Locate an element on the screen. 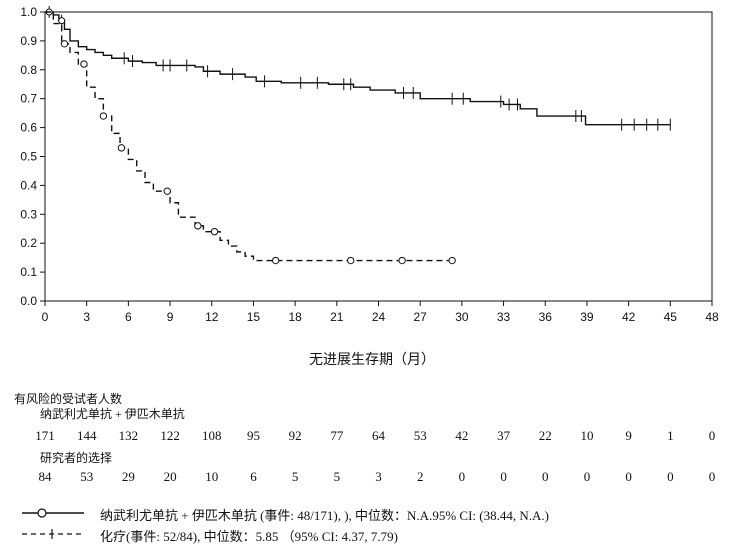 The width and height of the screenshot is (744, 547). x-tick-label: 45 is located at coordinates (671, 317).